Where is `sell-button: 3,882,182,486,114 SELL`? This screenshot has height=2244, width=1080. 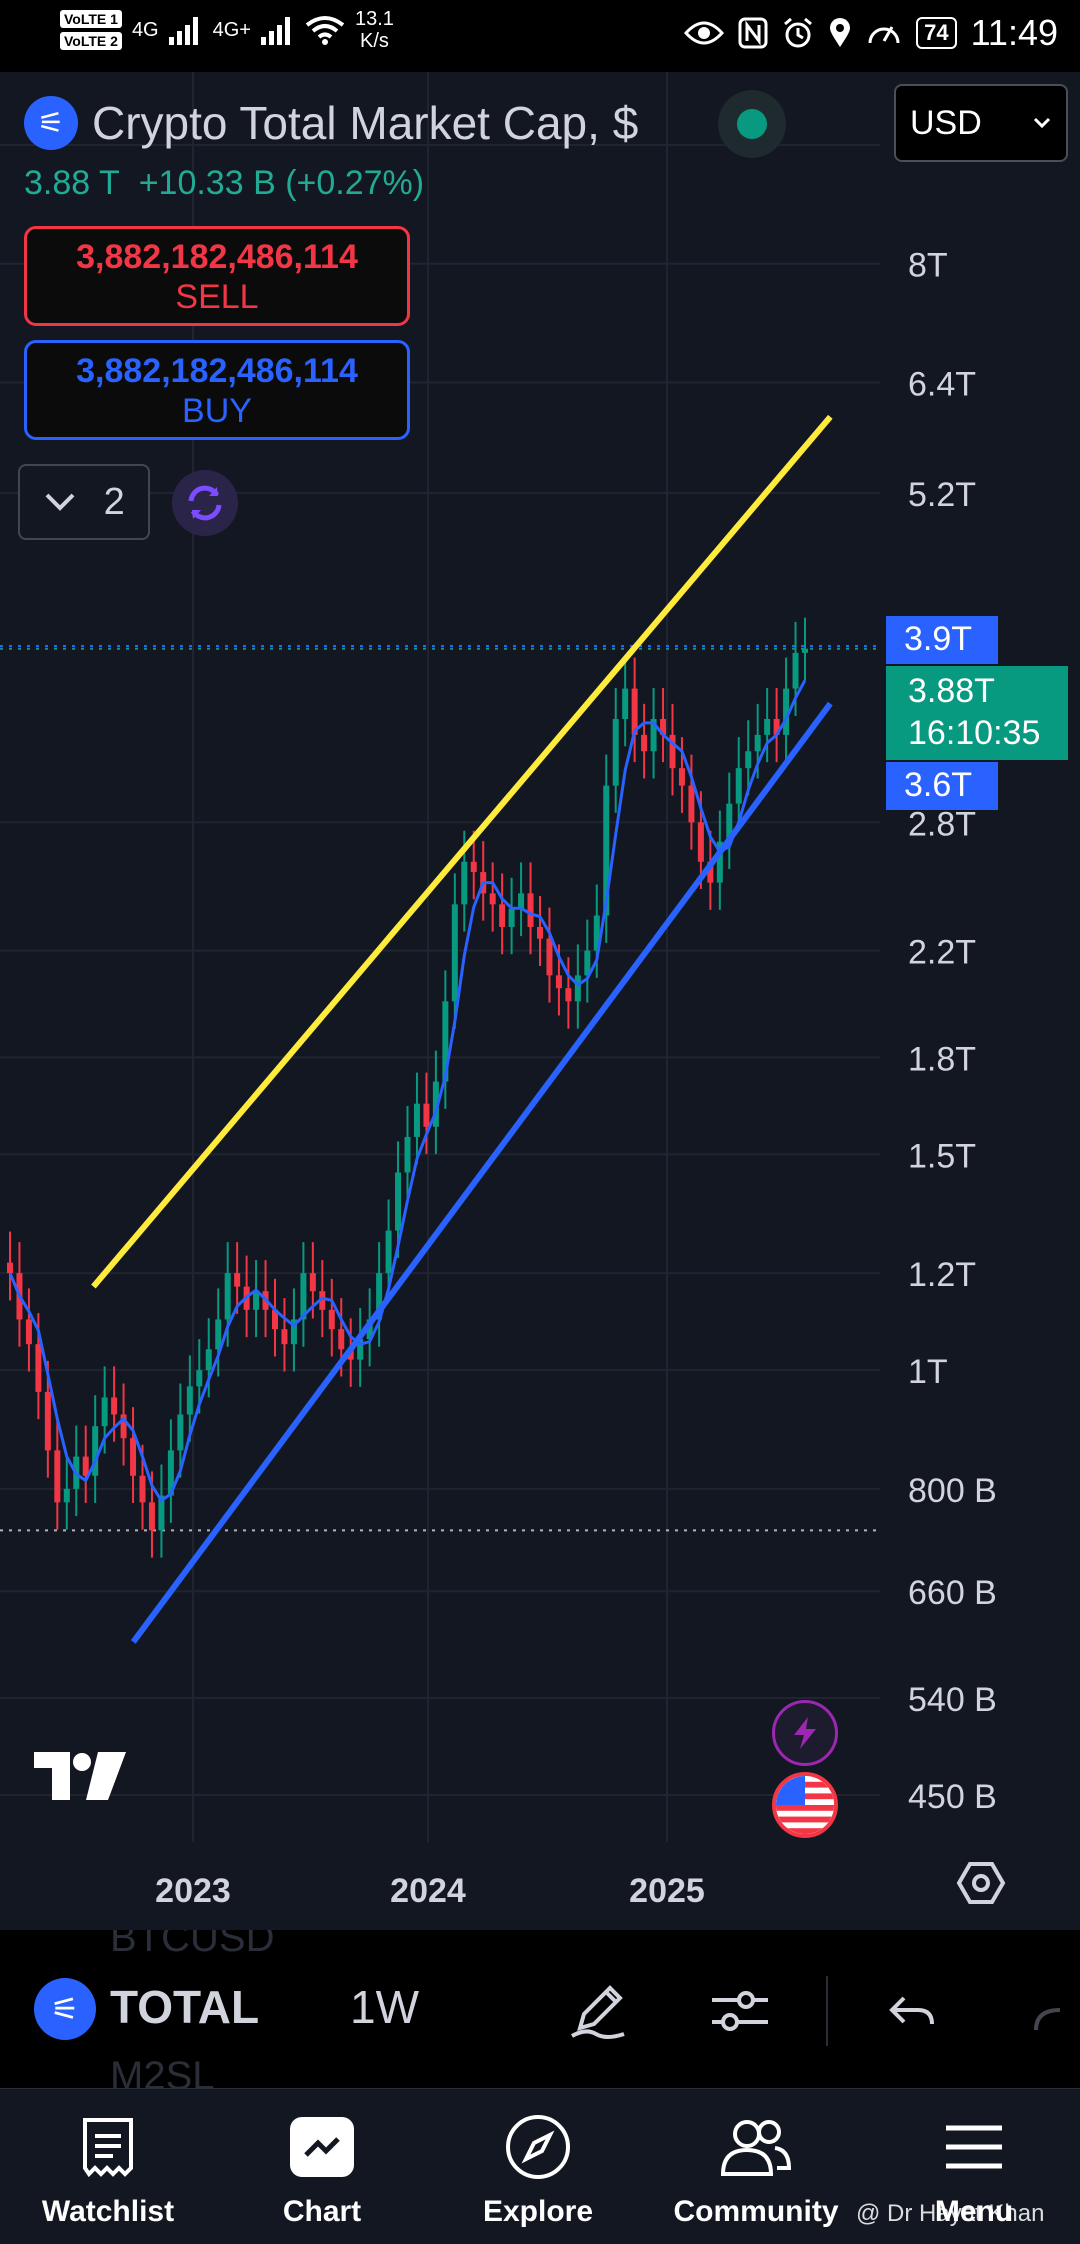
sell-button: 3,882,182,486,114 SELL is located at coordinates (217, 276).